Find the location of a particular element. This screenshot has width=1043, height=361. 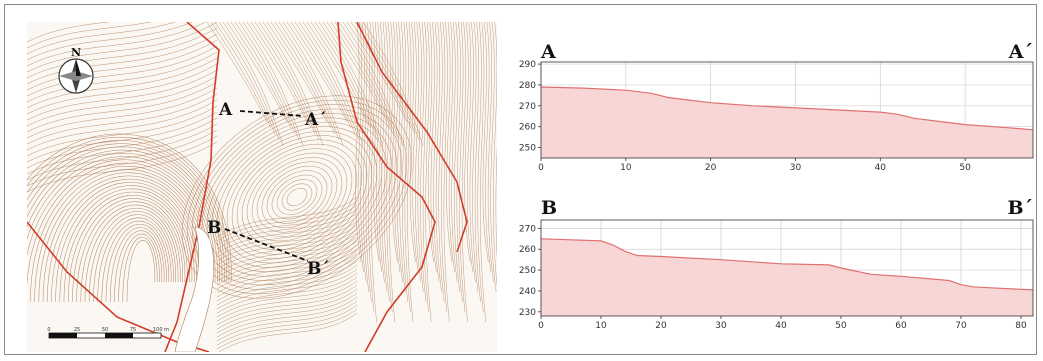

section-label-b: B is located at coordinates (214, 228).